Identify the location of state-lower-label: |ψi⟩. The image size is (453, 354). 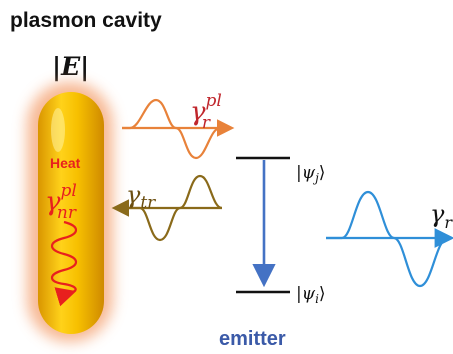
(311, 295).